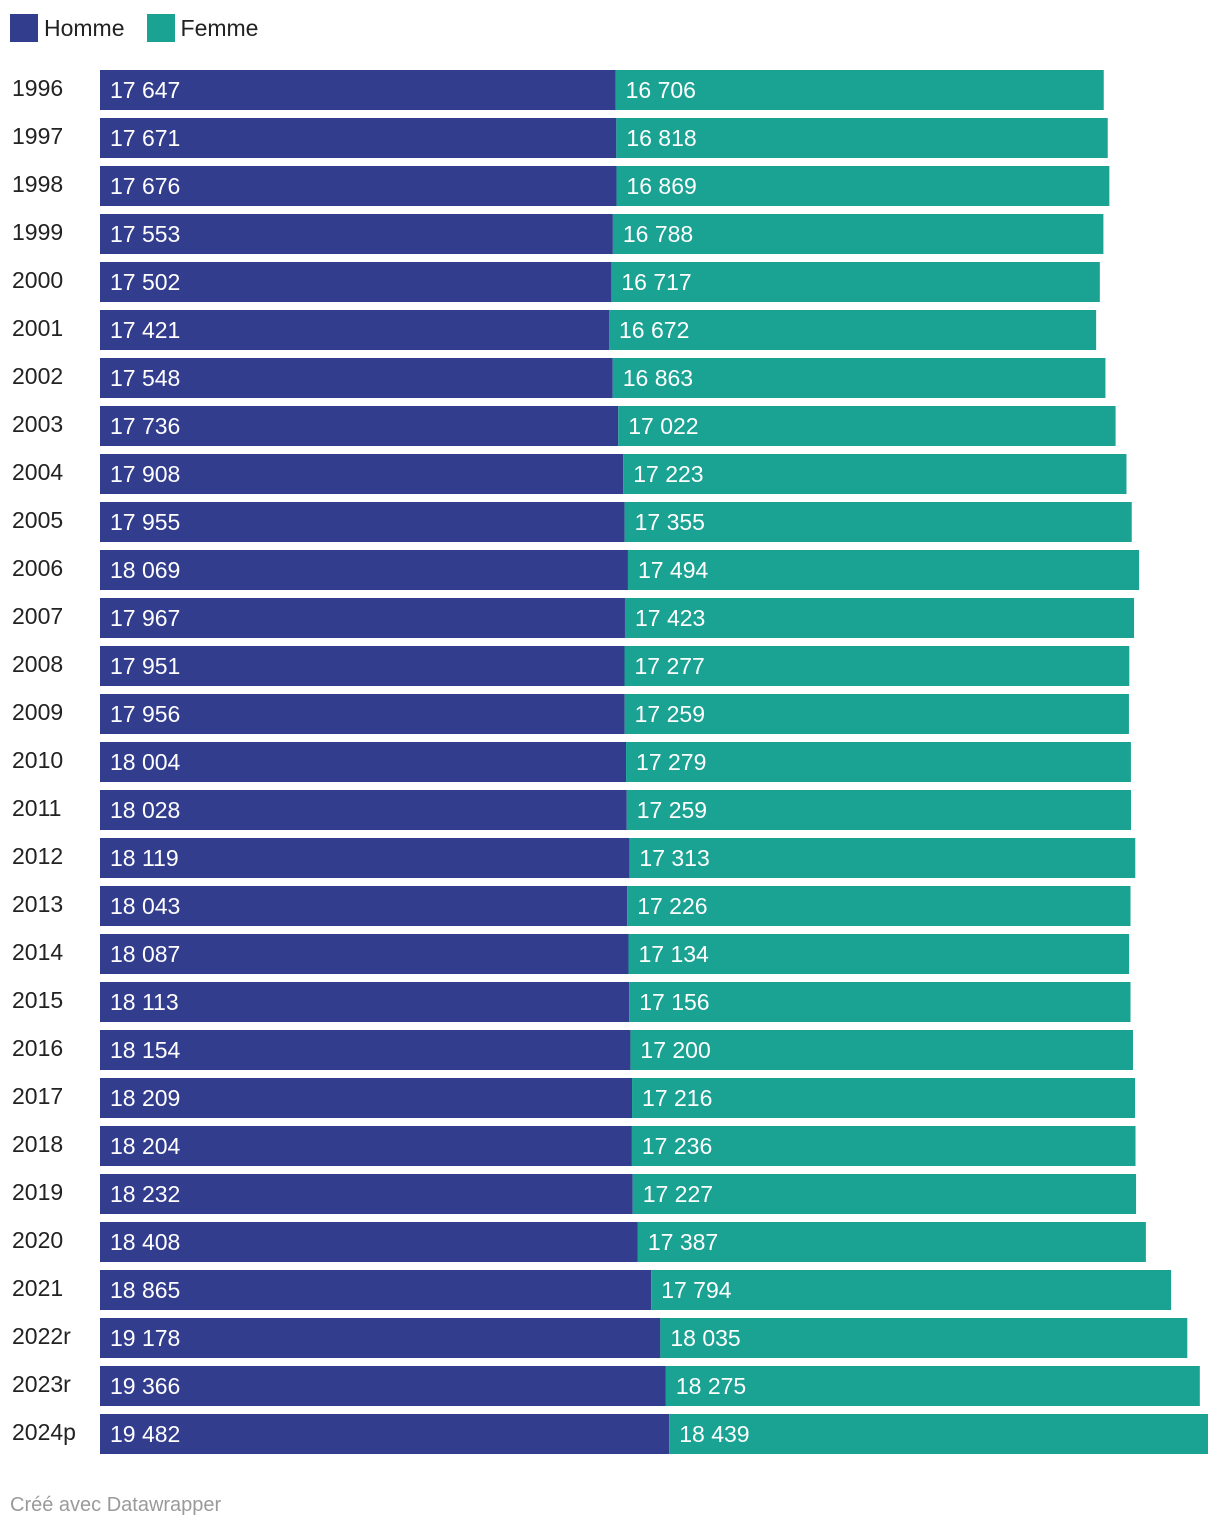 The width and height of the screenshot is (1220, 1530). What do you see at coordinates (884, 1098) in the screenshot?
I see `bar-femme-2017` at bounding box center [884, 1098].